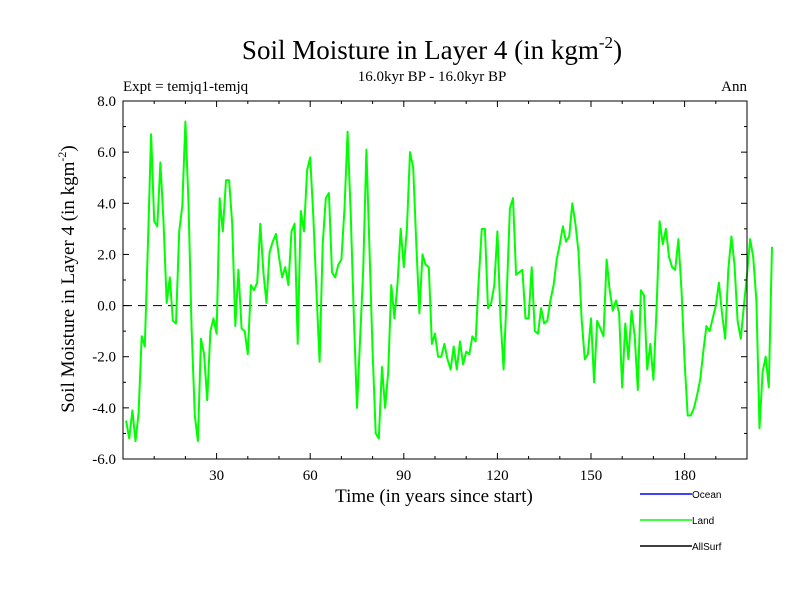  I want to click on y-tick-label: 6.0, so click(106, 153).